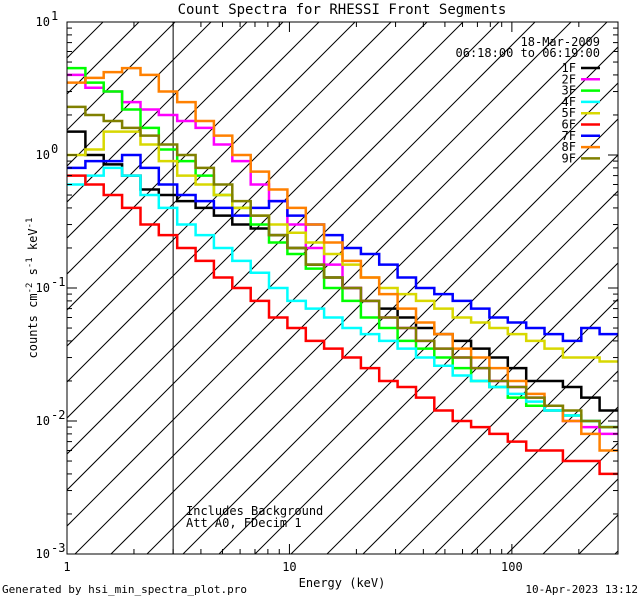 Image resolution: width=640 pixels, height=600 pixels. What do you see at coordinates (512, 567) in the screenshot?
I see `x-tick-label: 100` at bounding box center [512, 567].